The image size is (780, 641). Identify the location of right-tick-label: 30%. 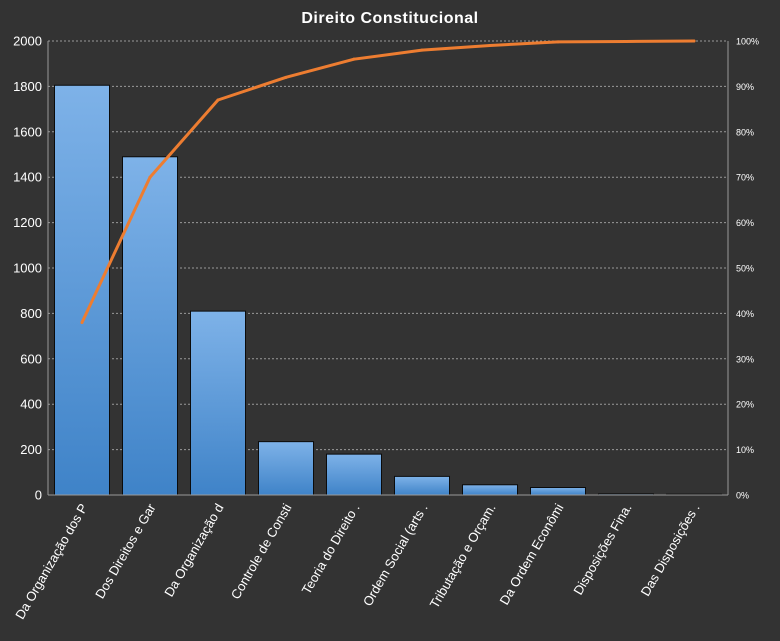
(745, 359).